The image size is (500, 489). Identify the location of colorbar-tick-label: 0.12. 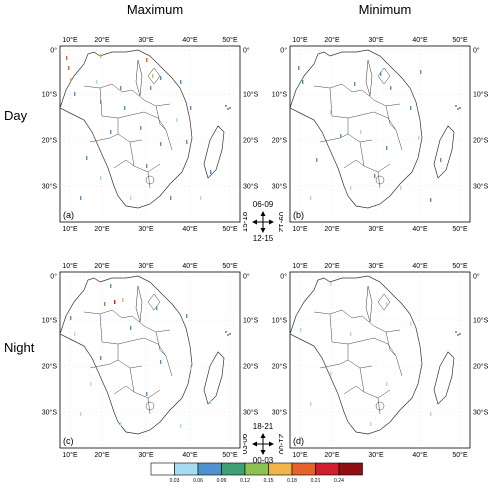
(245, 481).